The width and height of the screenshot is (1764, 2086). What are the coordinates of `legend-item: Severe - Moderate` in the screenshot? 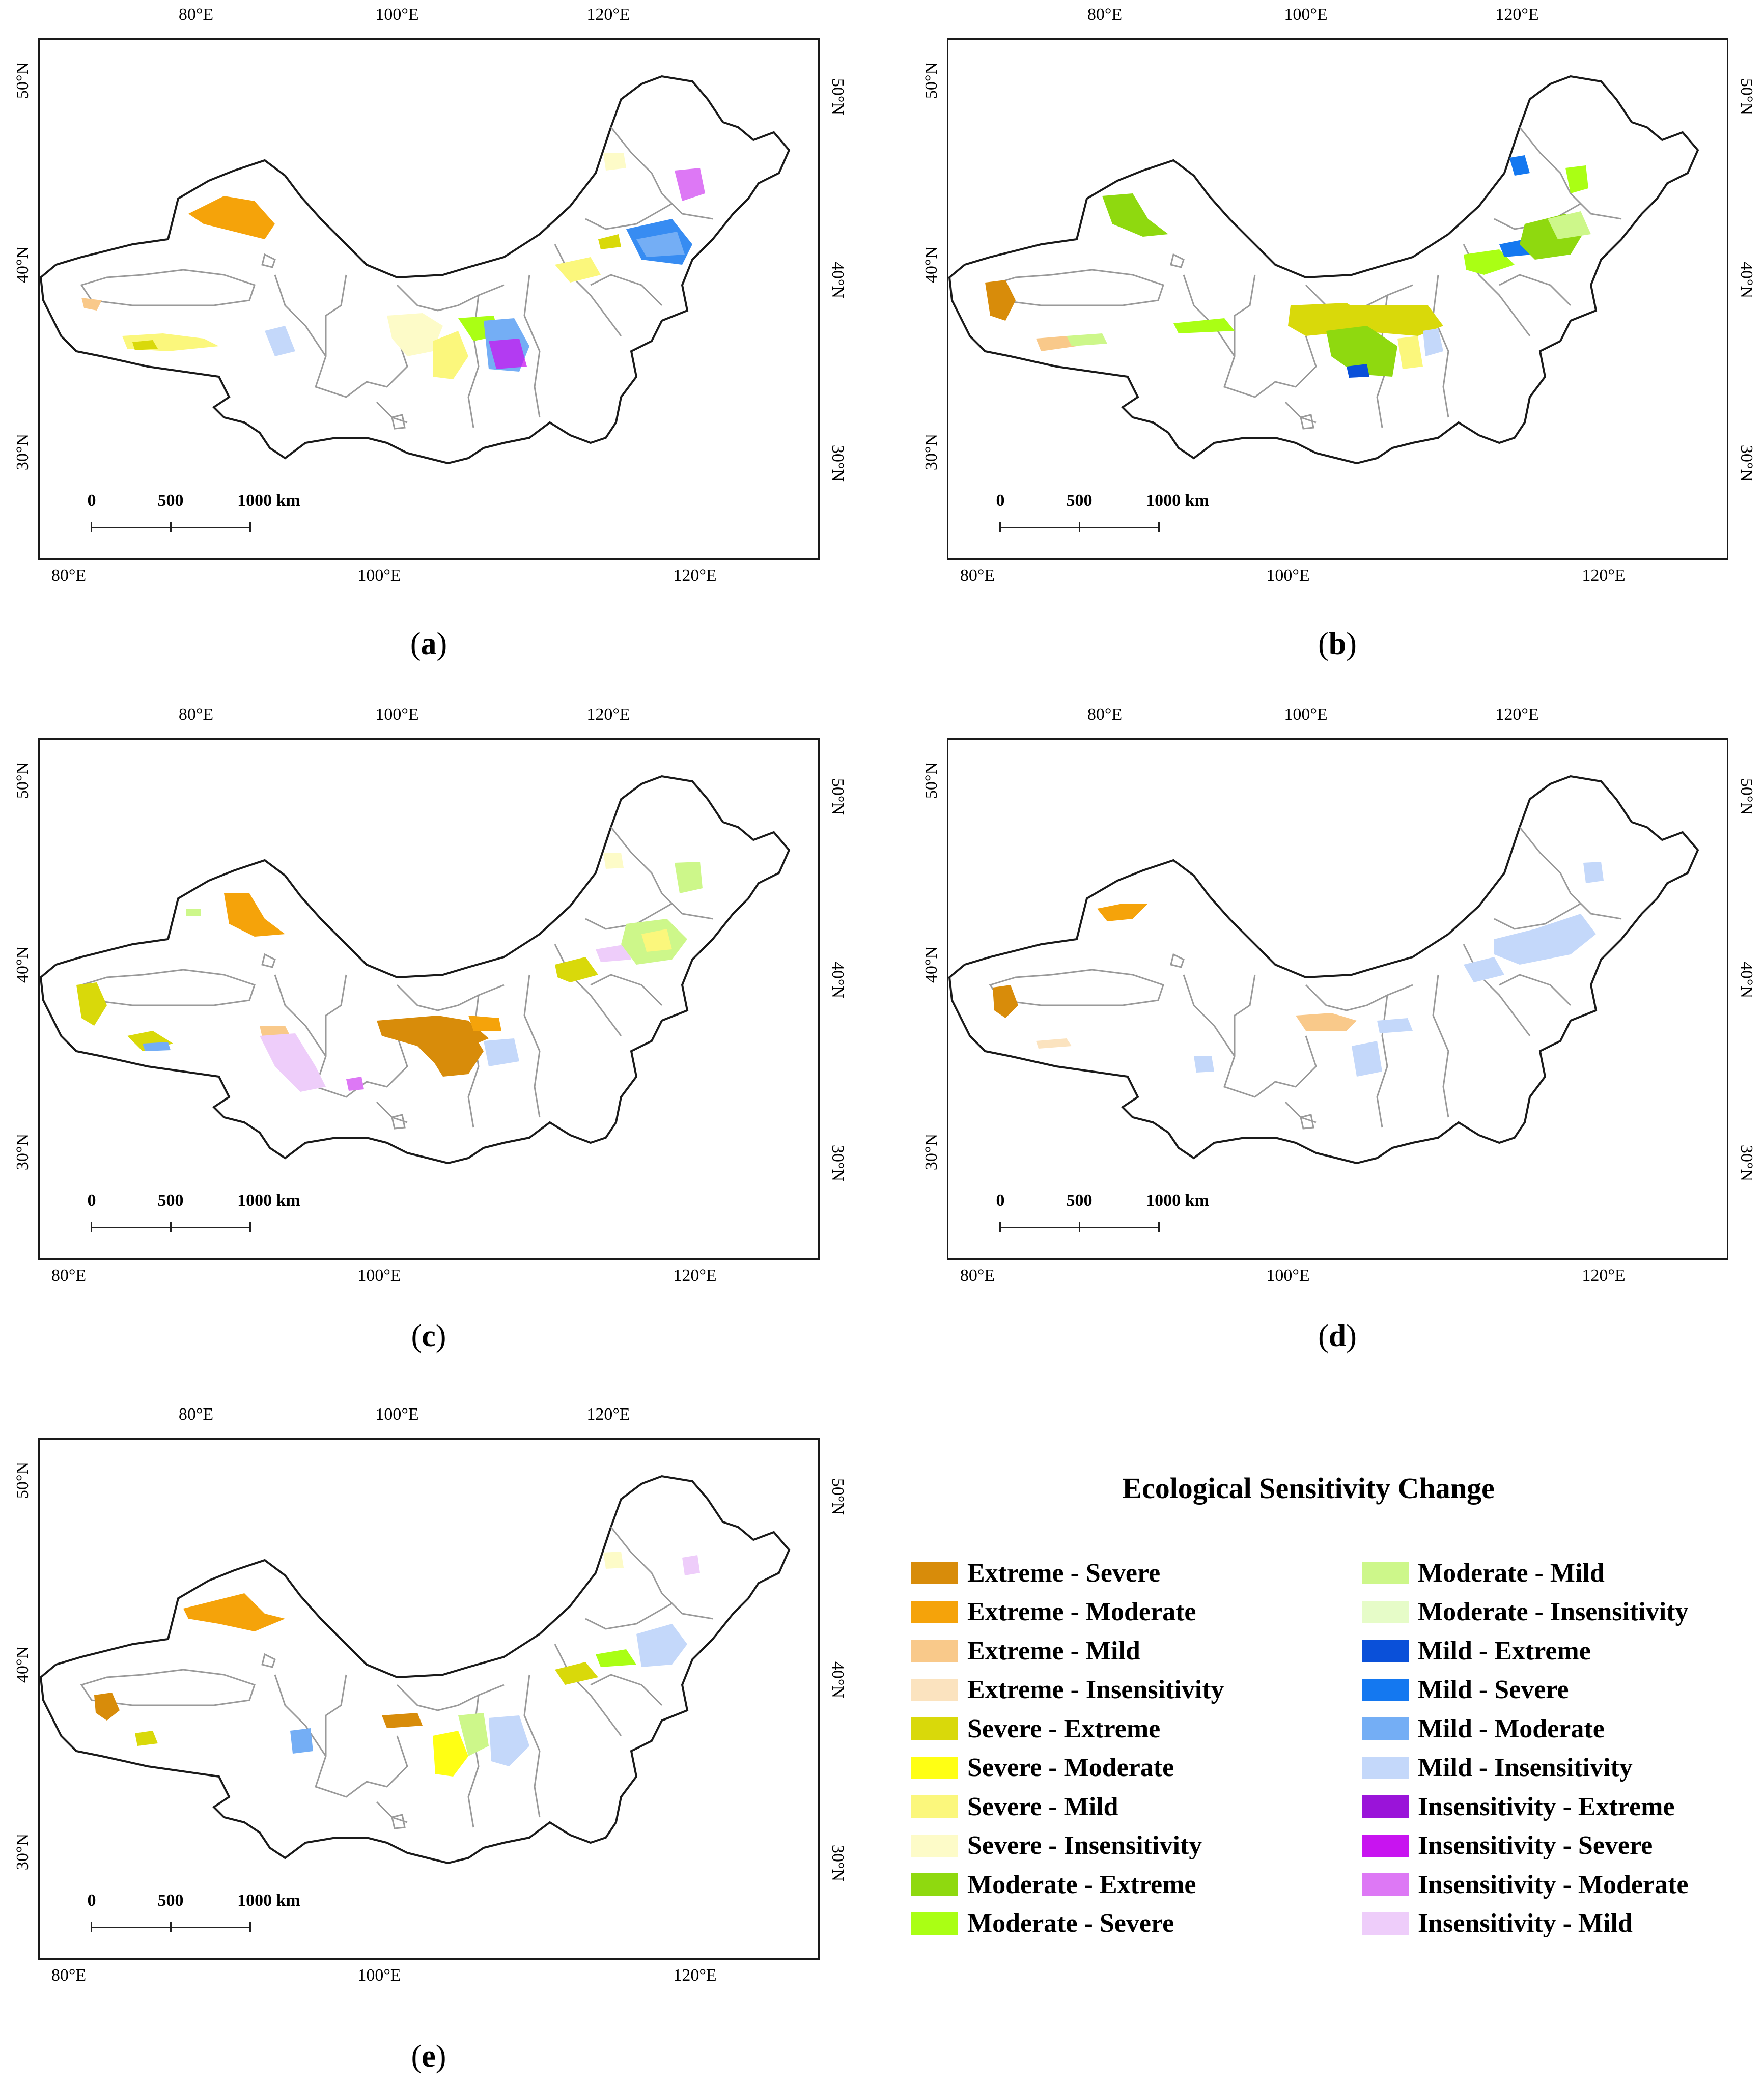 It's located at (1042, 1768).